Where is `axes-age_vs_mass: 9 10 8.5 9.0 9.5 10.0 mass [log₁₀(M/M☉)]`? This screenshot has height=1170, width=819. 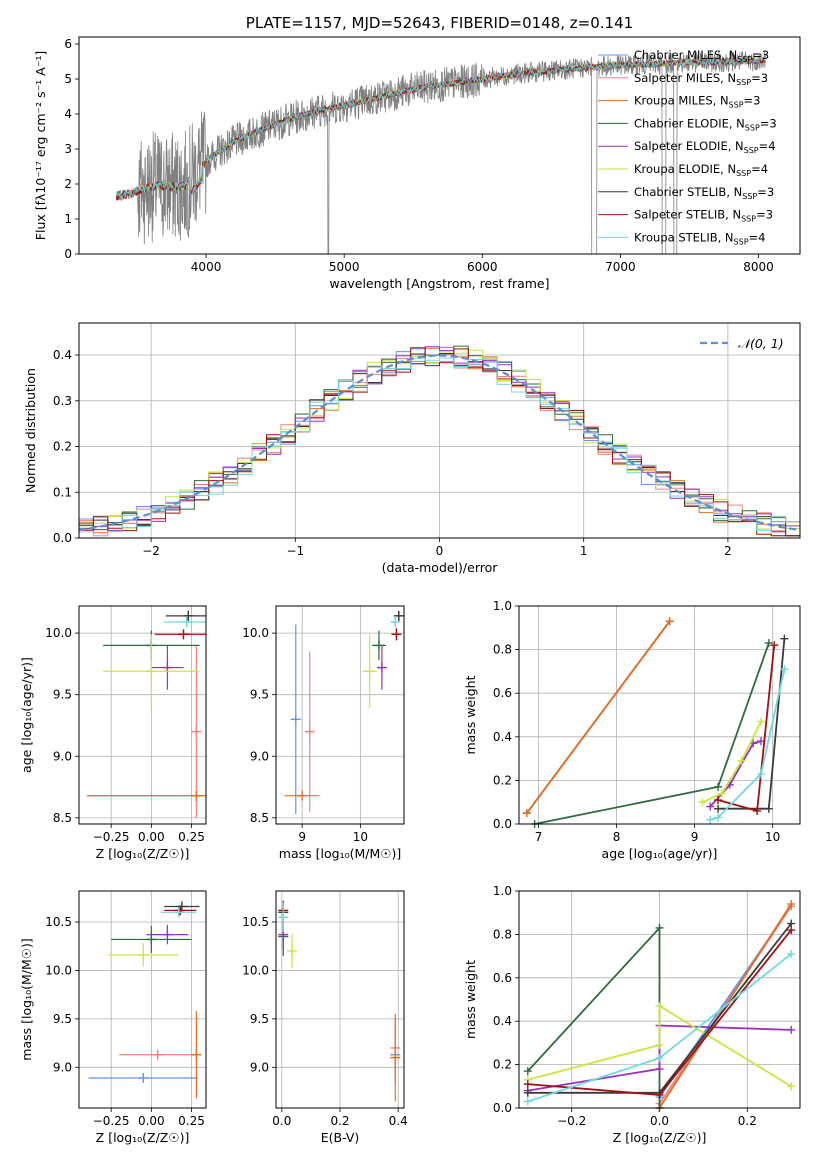
axes-age_vs_mass: 9 10 8.5 9.0 9.5 10.0 mass [log₁₀(M/M☉)] is located at coordinates (323, 733).